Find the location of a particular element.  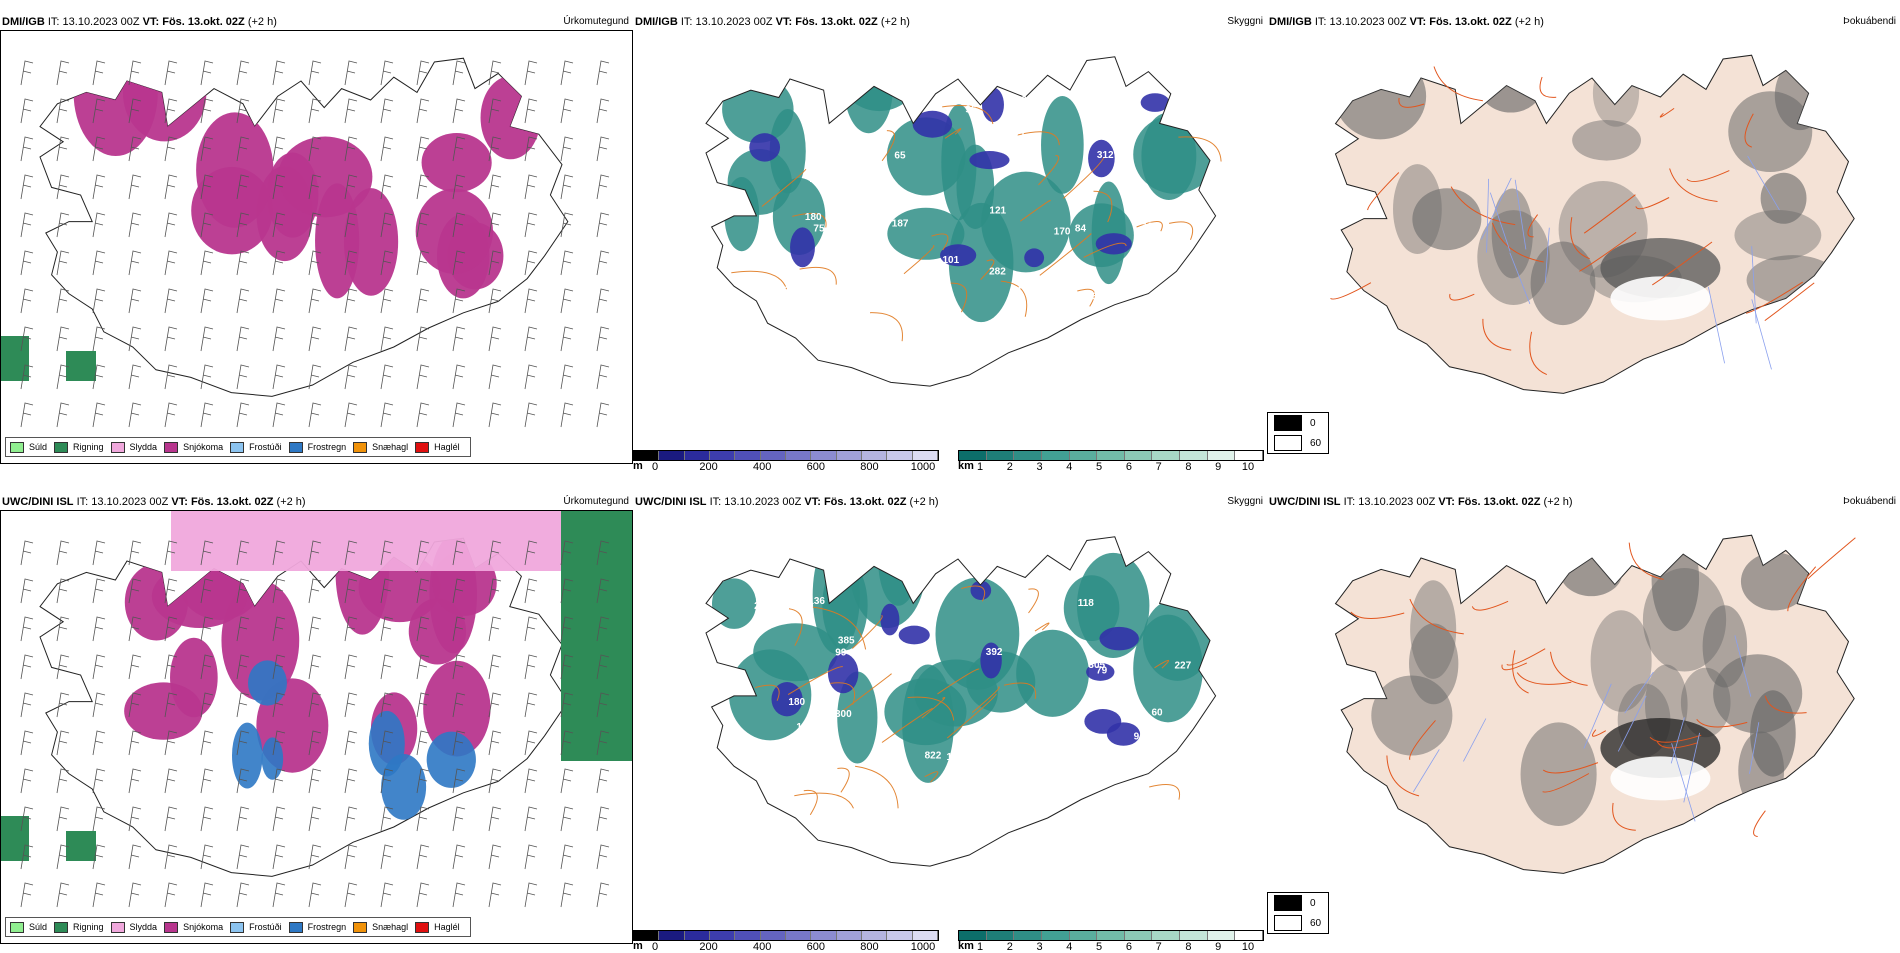

fog-legend: 0 60 is located at coordinates (1298, 433).